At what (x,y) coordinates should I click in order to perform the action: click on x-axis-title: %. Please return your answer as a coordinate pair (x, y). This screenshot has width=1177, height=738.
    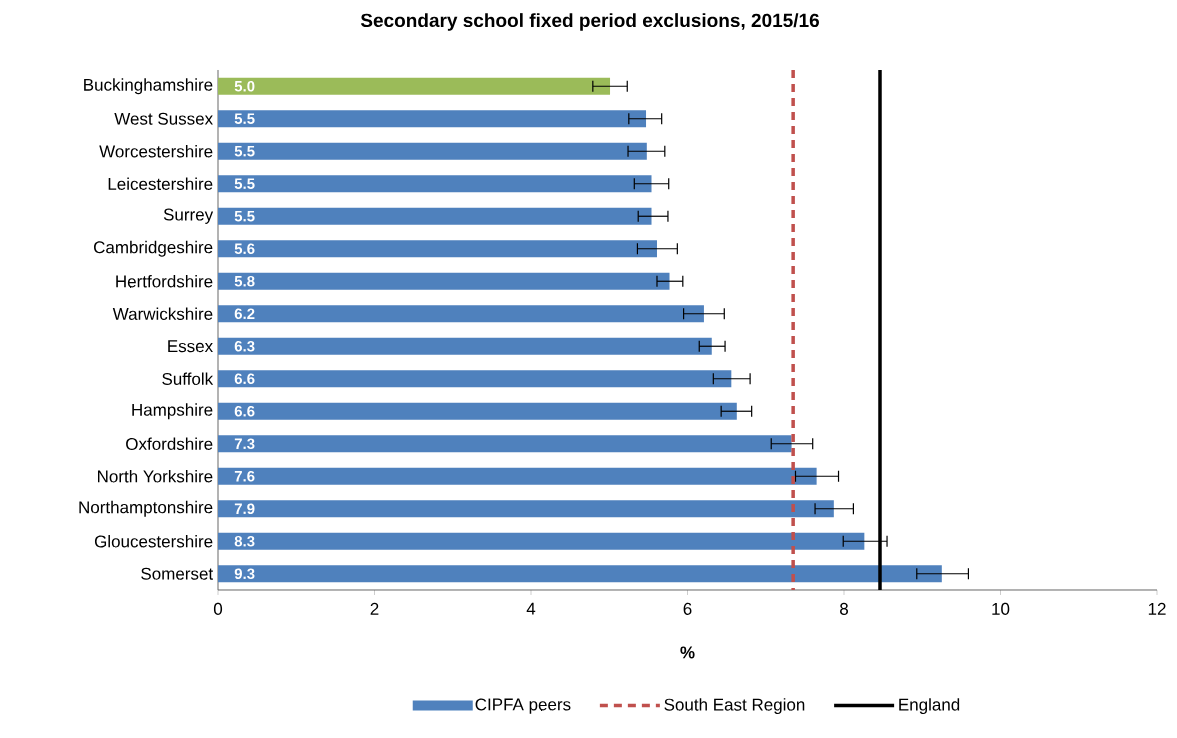
    Looking at the image, I should click on (687, 652).